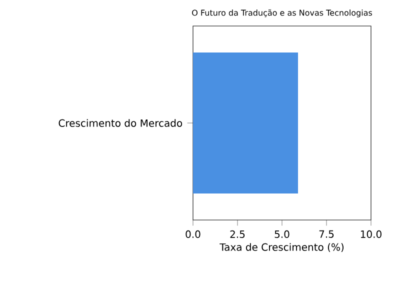 The height and width of the screenshot is (282, 399). Describe the element at coordinates (193, 234) in the screenshot. I see `x-tick-label: 0.0` at that location.